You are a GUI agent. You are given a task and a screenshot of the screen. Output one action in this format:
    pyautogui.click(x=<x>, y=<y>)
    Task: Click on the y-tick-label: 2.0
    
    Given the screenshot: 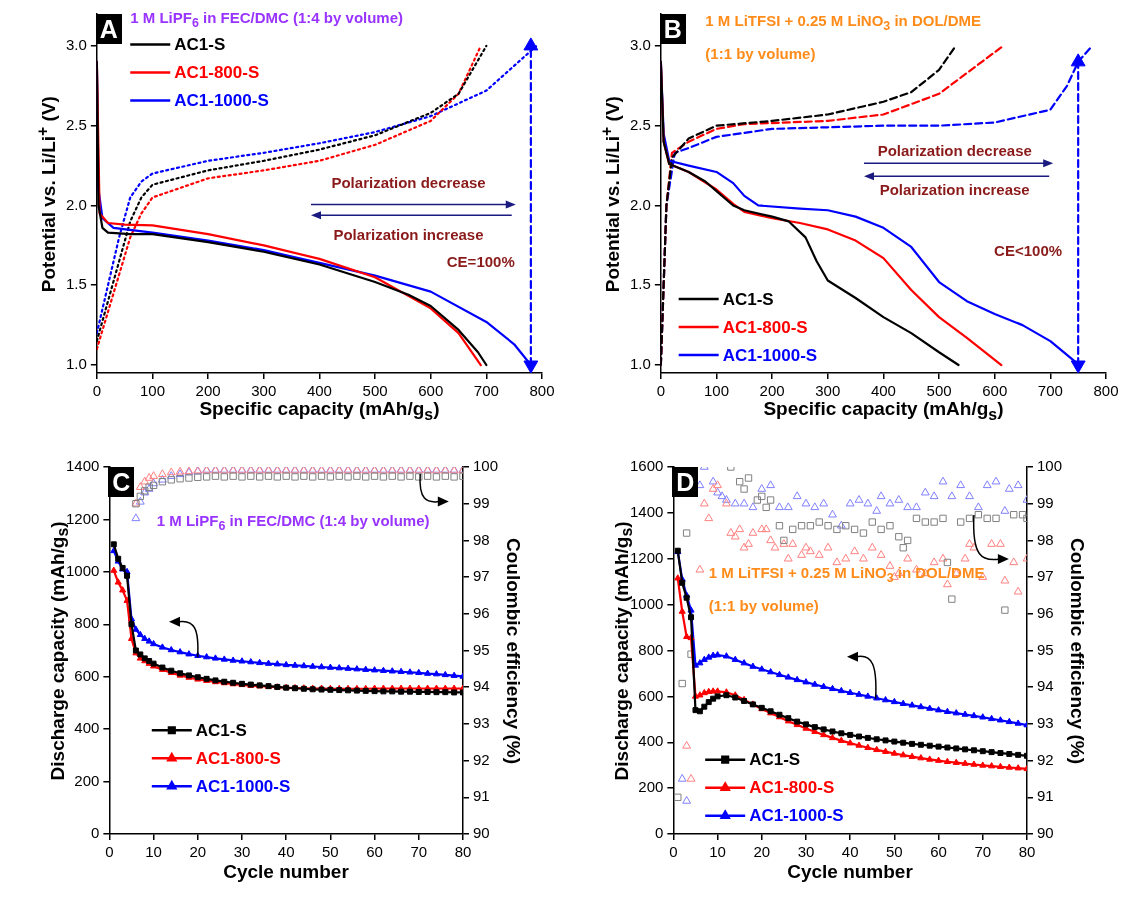 What is the action you would take?
    pyautogui.click(x=76, y=204)
    